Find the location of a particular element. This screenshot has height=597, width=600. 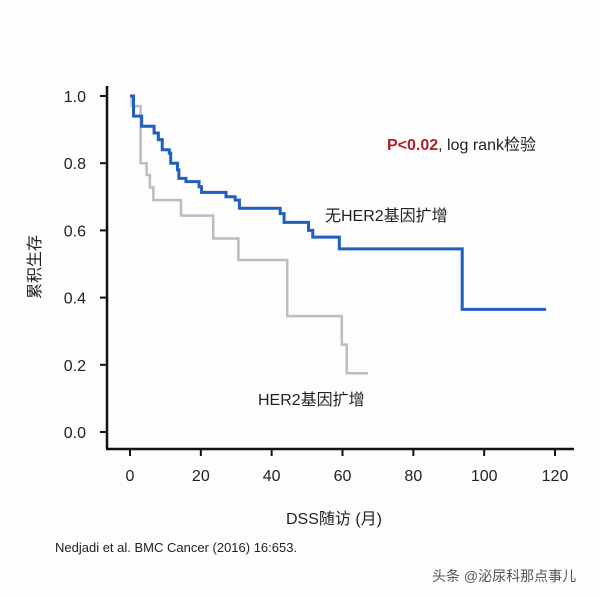

y-tick-label: 0.0 is located at coordinates (75, 433).